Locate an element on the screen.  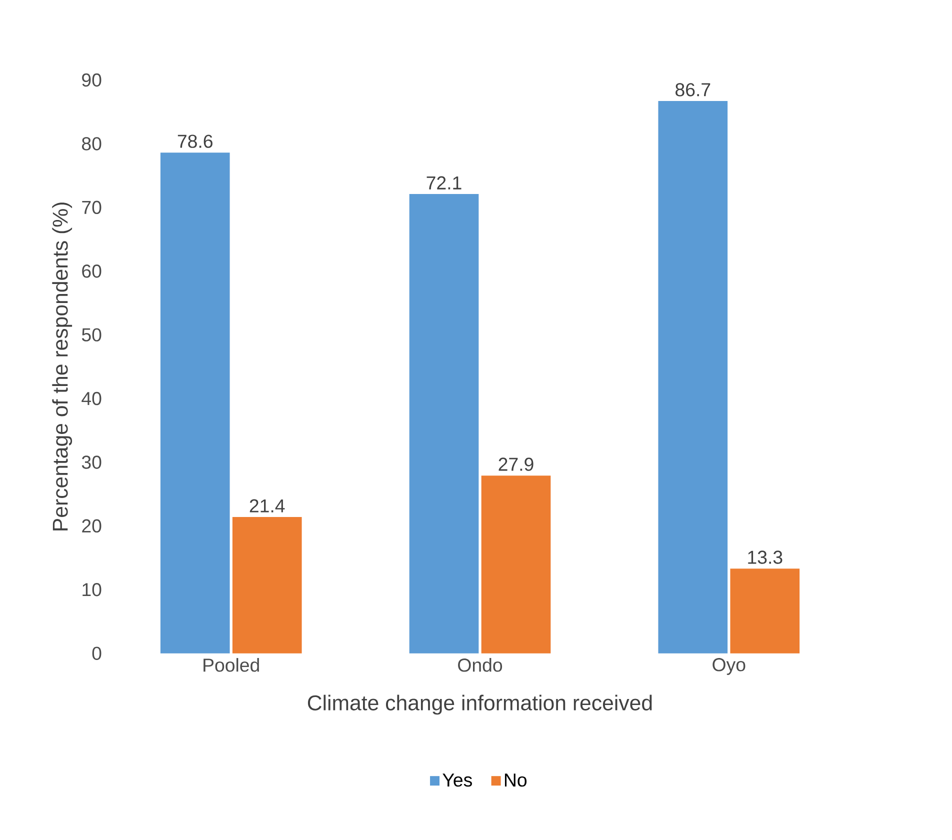
data-label: 86.7 is located at coordinates (693, 89).